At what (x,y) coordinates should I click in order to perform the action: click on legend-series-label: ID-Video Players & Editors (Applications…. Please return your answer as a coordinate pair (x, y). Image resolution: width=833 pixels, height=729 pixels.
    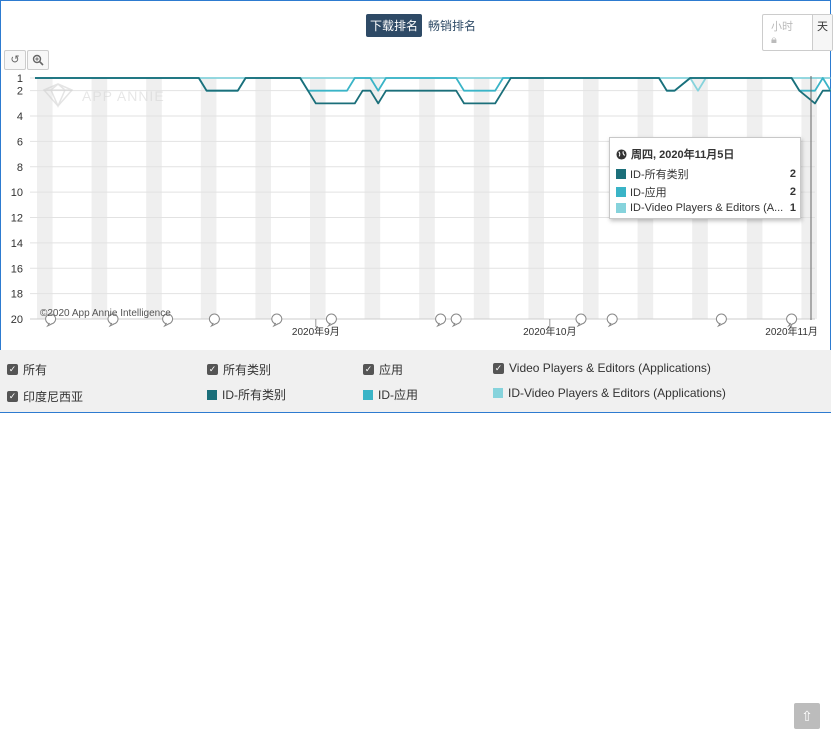
    Looking at the image, I should click on (617, 393).